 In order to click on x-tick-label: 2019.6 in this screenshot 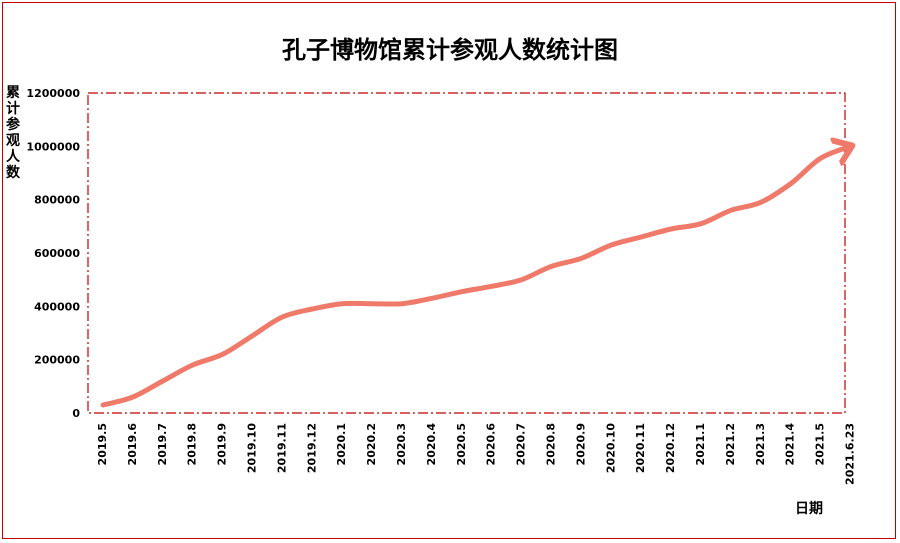, I will do `click(132, 444)`.